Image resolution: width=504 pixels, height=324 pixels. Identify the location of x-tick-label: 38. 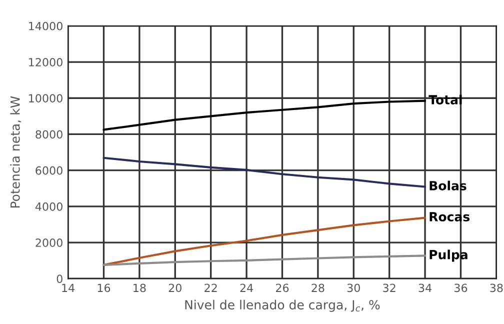
(496, 288).